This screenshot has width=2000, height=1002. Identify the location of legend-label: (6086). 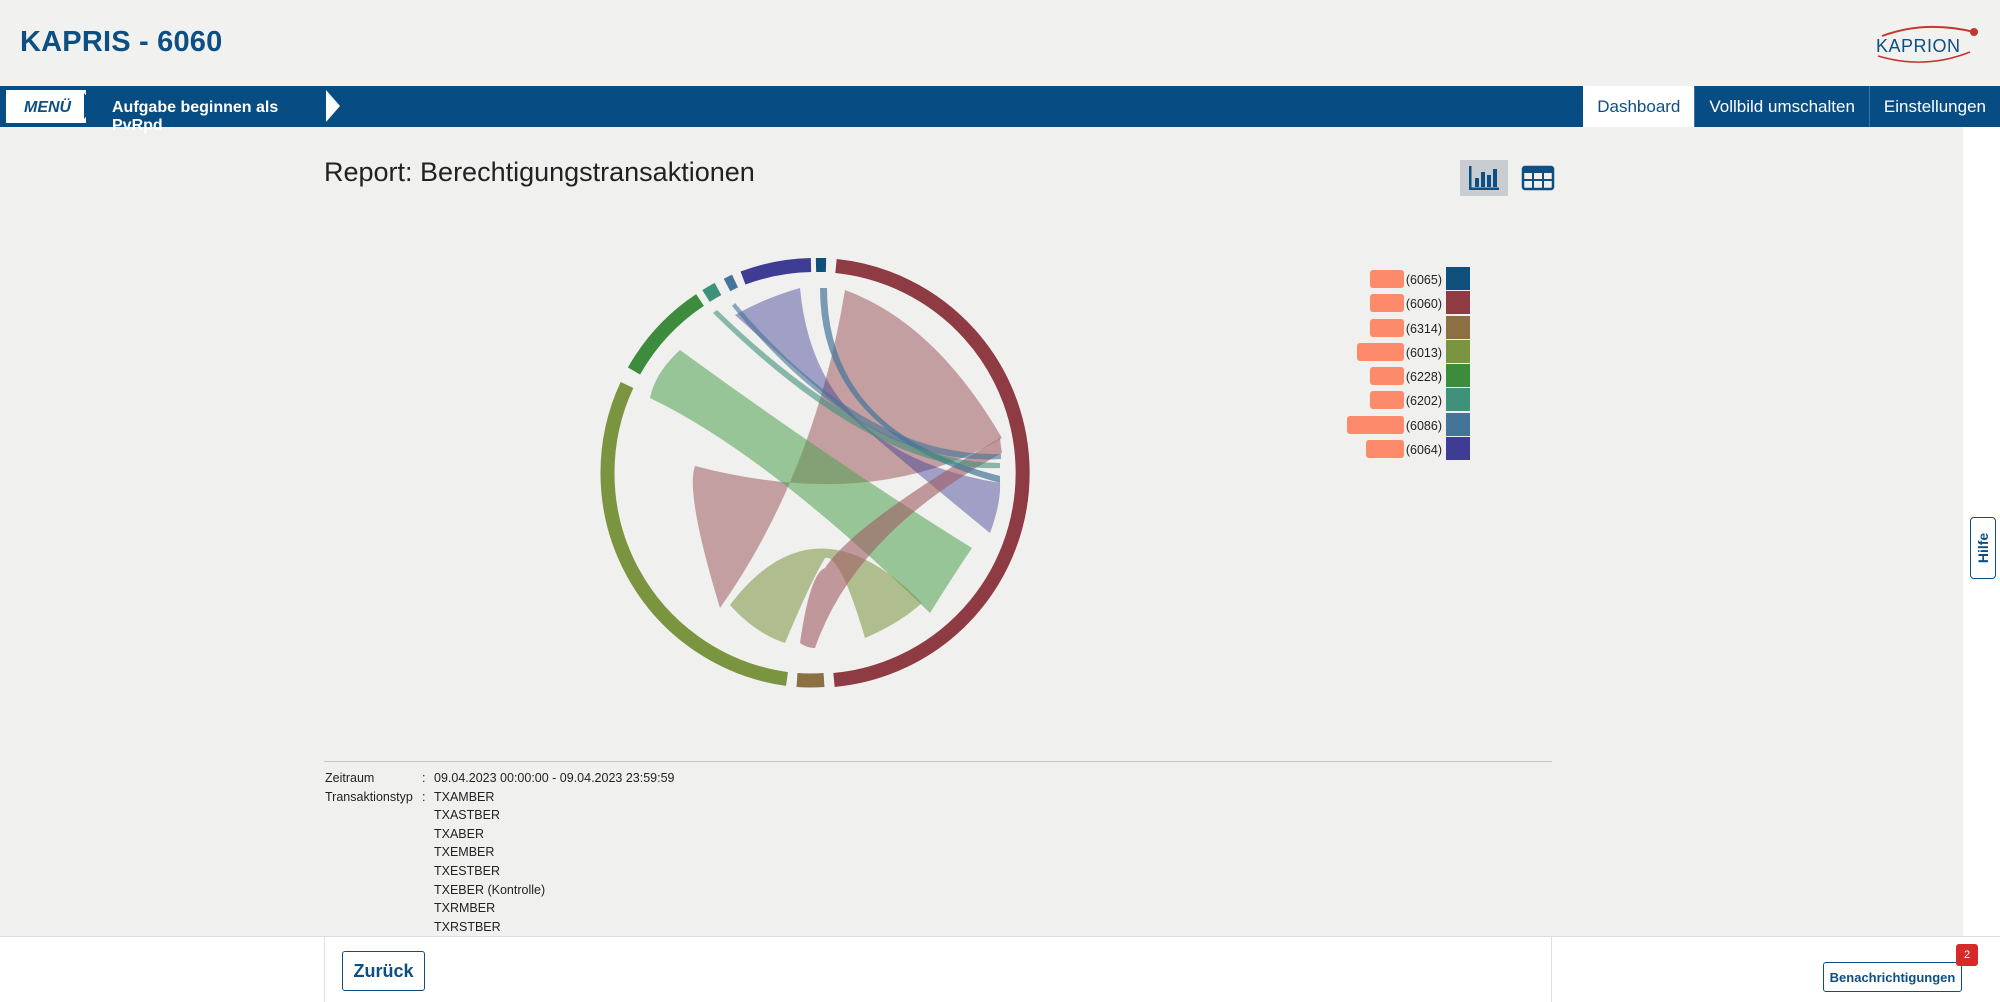
(1423, 425).